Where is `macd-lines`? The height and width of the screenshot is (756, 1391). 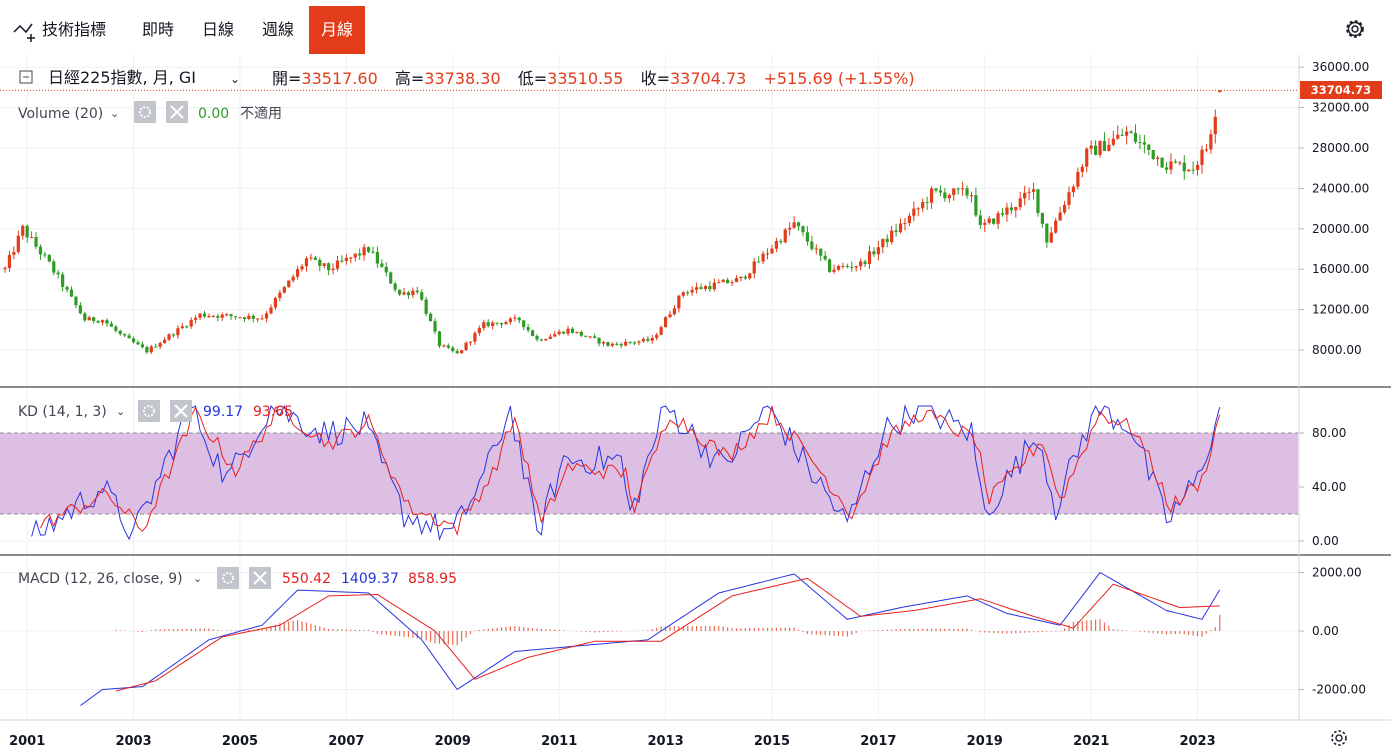
macd-lines is located at coordinates (650, 639).